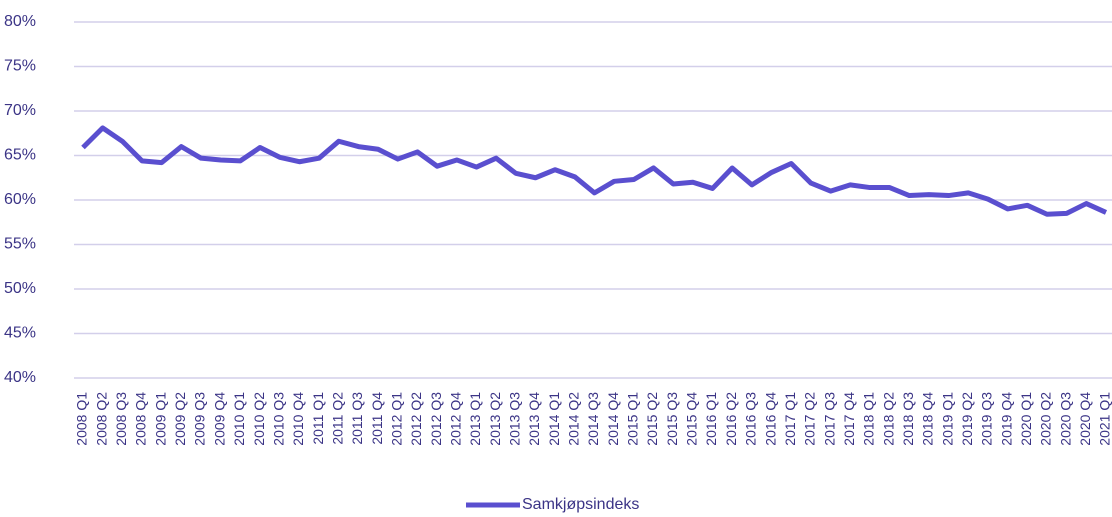 This screenshot has width=1112, height=517. Describe the element at coordinates (239, 419) in the screenshot. I see `x-tick-label: 2010 Q1` at that location.